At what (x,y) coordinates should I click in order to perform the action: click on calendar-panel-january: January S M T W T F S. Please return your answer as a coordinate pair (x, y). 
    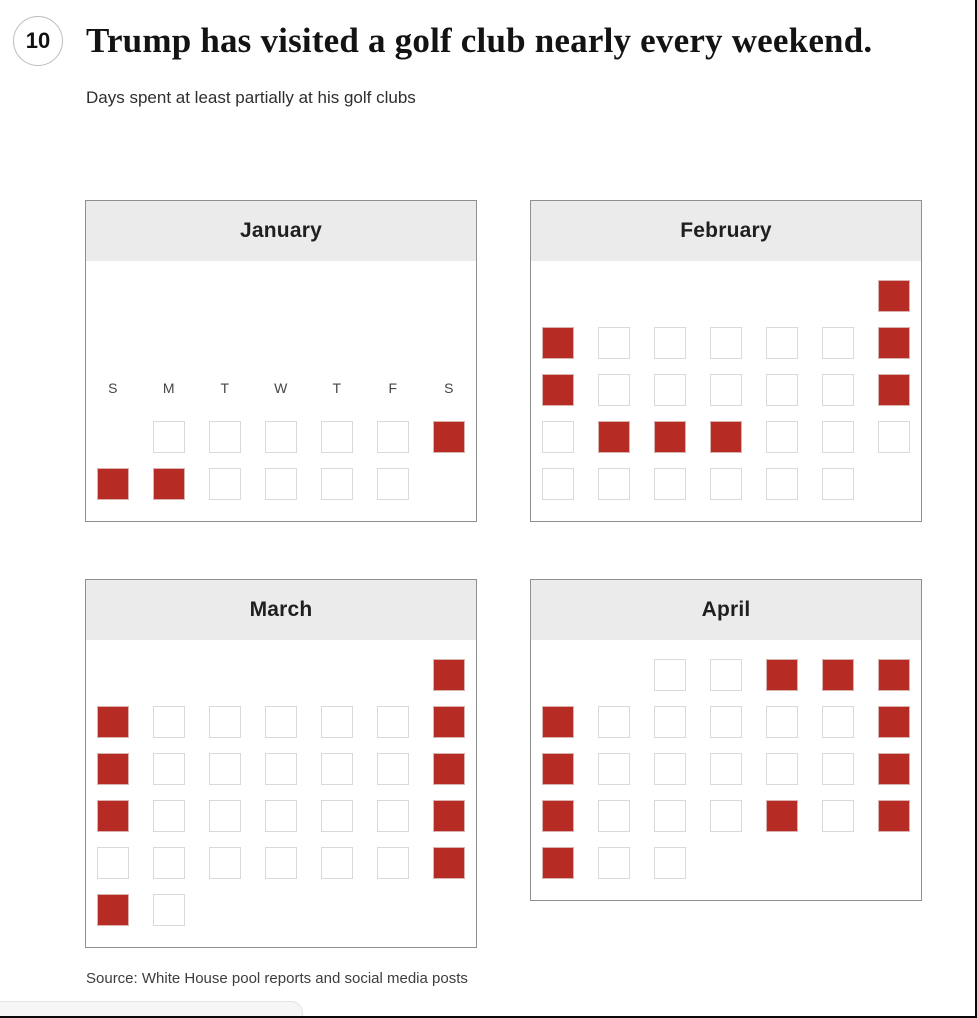
    Looking at the image, I should click on (281, 361).